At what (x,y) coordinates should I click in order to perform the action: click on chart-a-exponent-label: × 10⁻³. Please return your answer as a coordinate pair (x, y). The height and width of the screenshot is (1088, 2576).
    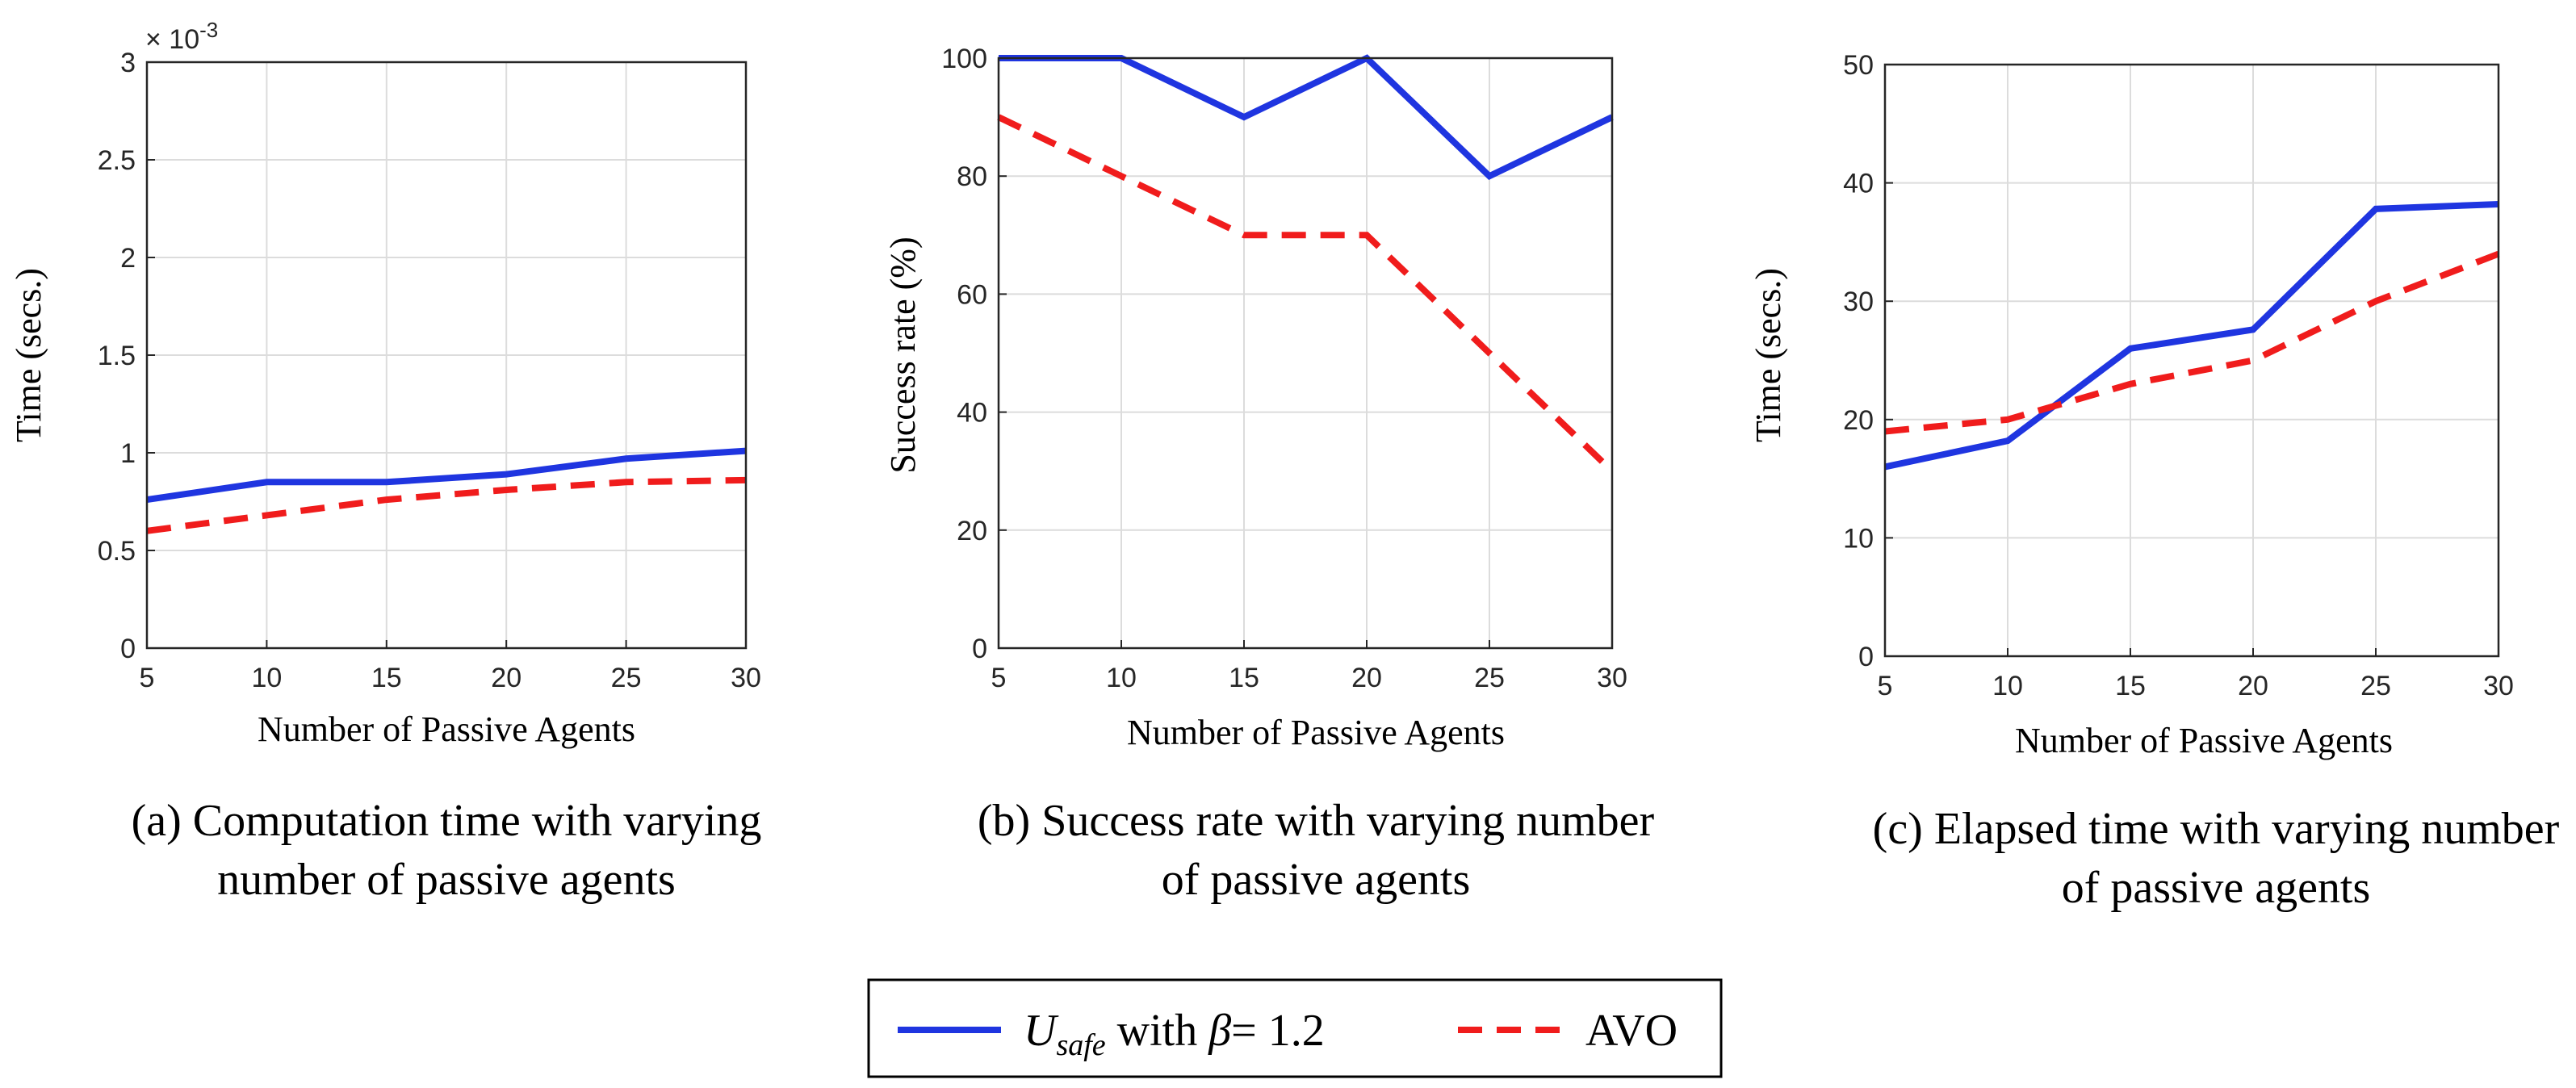
    Looking at the image, I should click on (181, 36).